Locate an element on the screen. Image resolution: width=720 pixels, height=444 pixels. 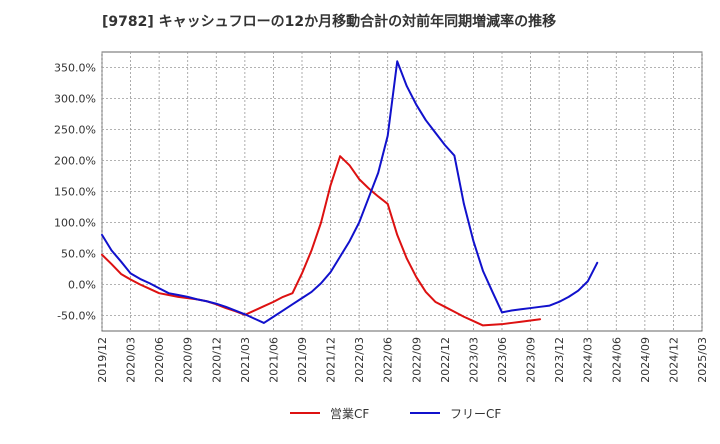
y-tick-label: 150.0% is located at coordinates (75, 192).